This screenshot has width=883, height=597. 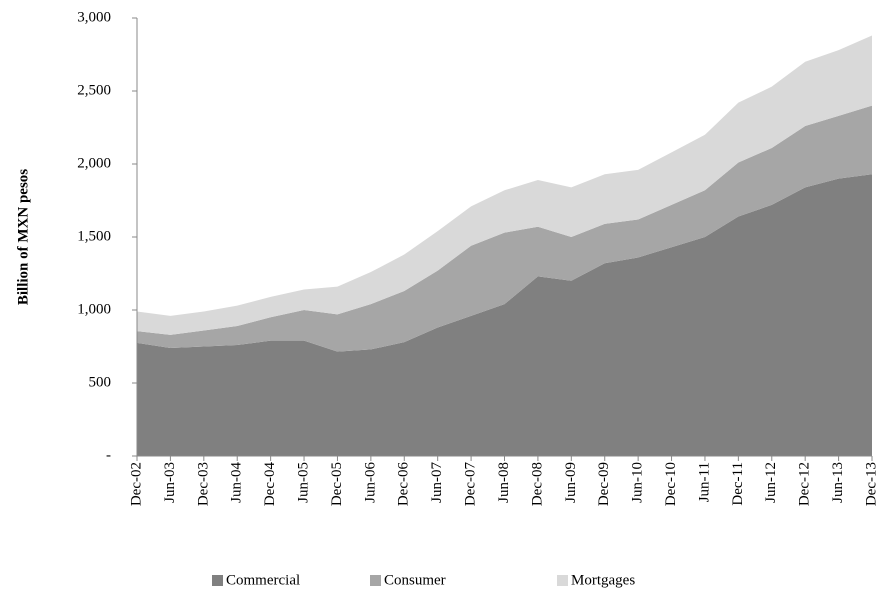 I want to click on x-tick-label: Jun-10, so click(x=638, y=482).